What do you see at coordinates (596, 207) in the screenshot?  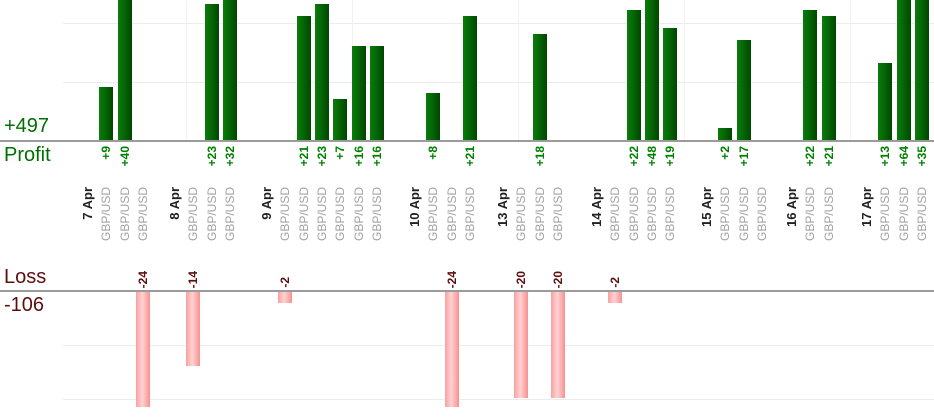 I see `date-label: 14 Apr` at bounding box center [596, 207].